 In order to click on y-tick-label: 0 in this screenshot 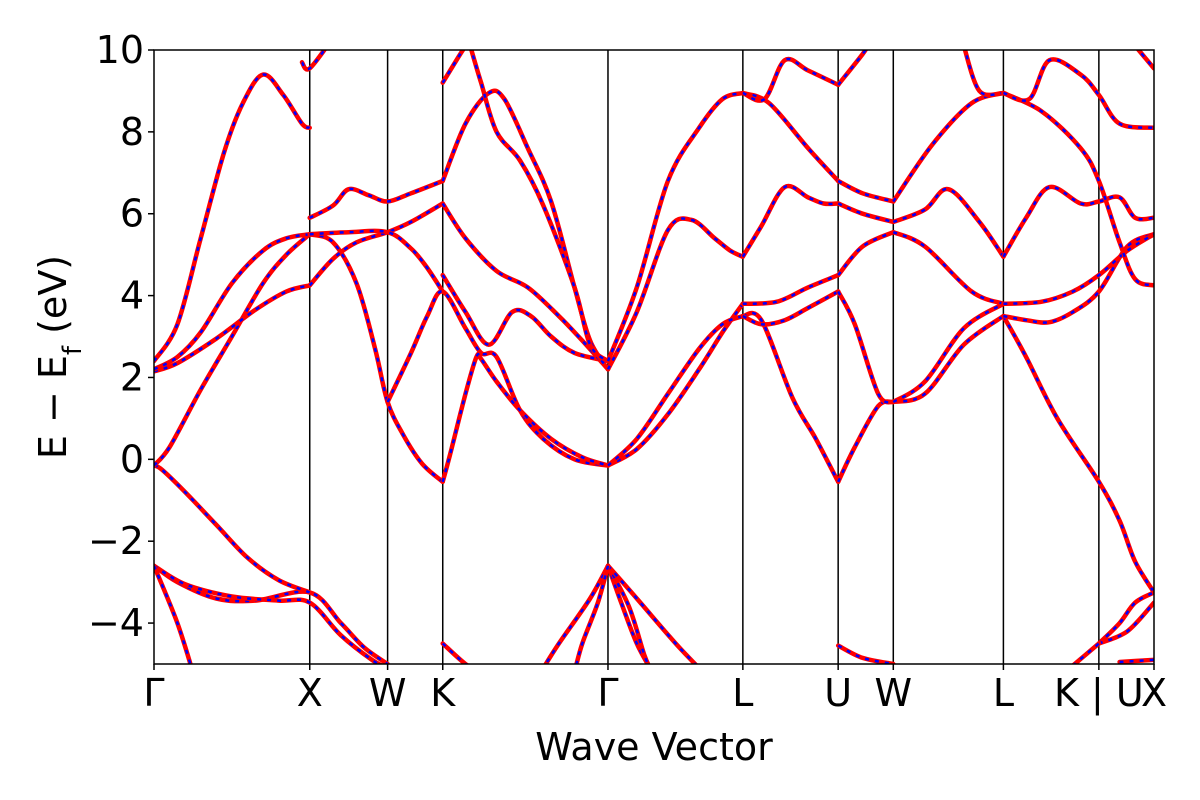, I will do `click(132, 459)`.